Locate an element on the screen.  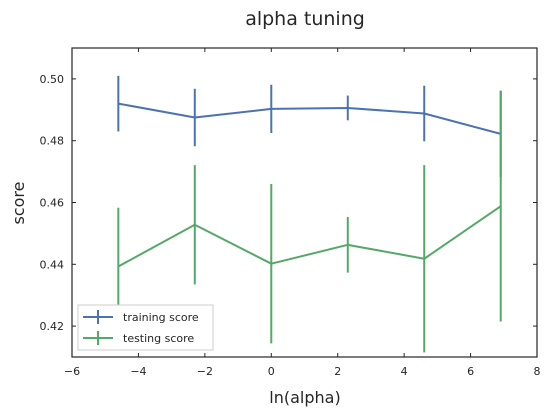
x-tick-label: 2 is located at coordinates (337, 371).